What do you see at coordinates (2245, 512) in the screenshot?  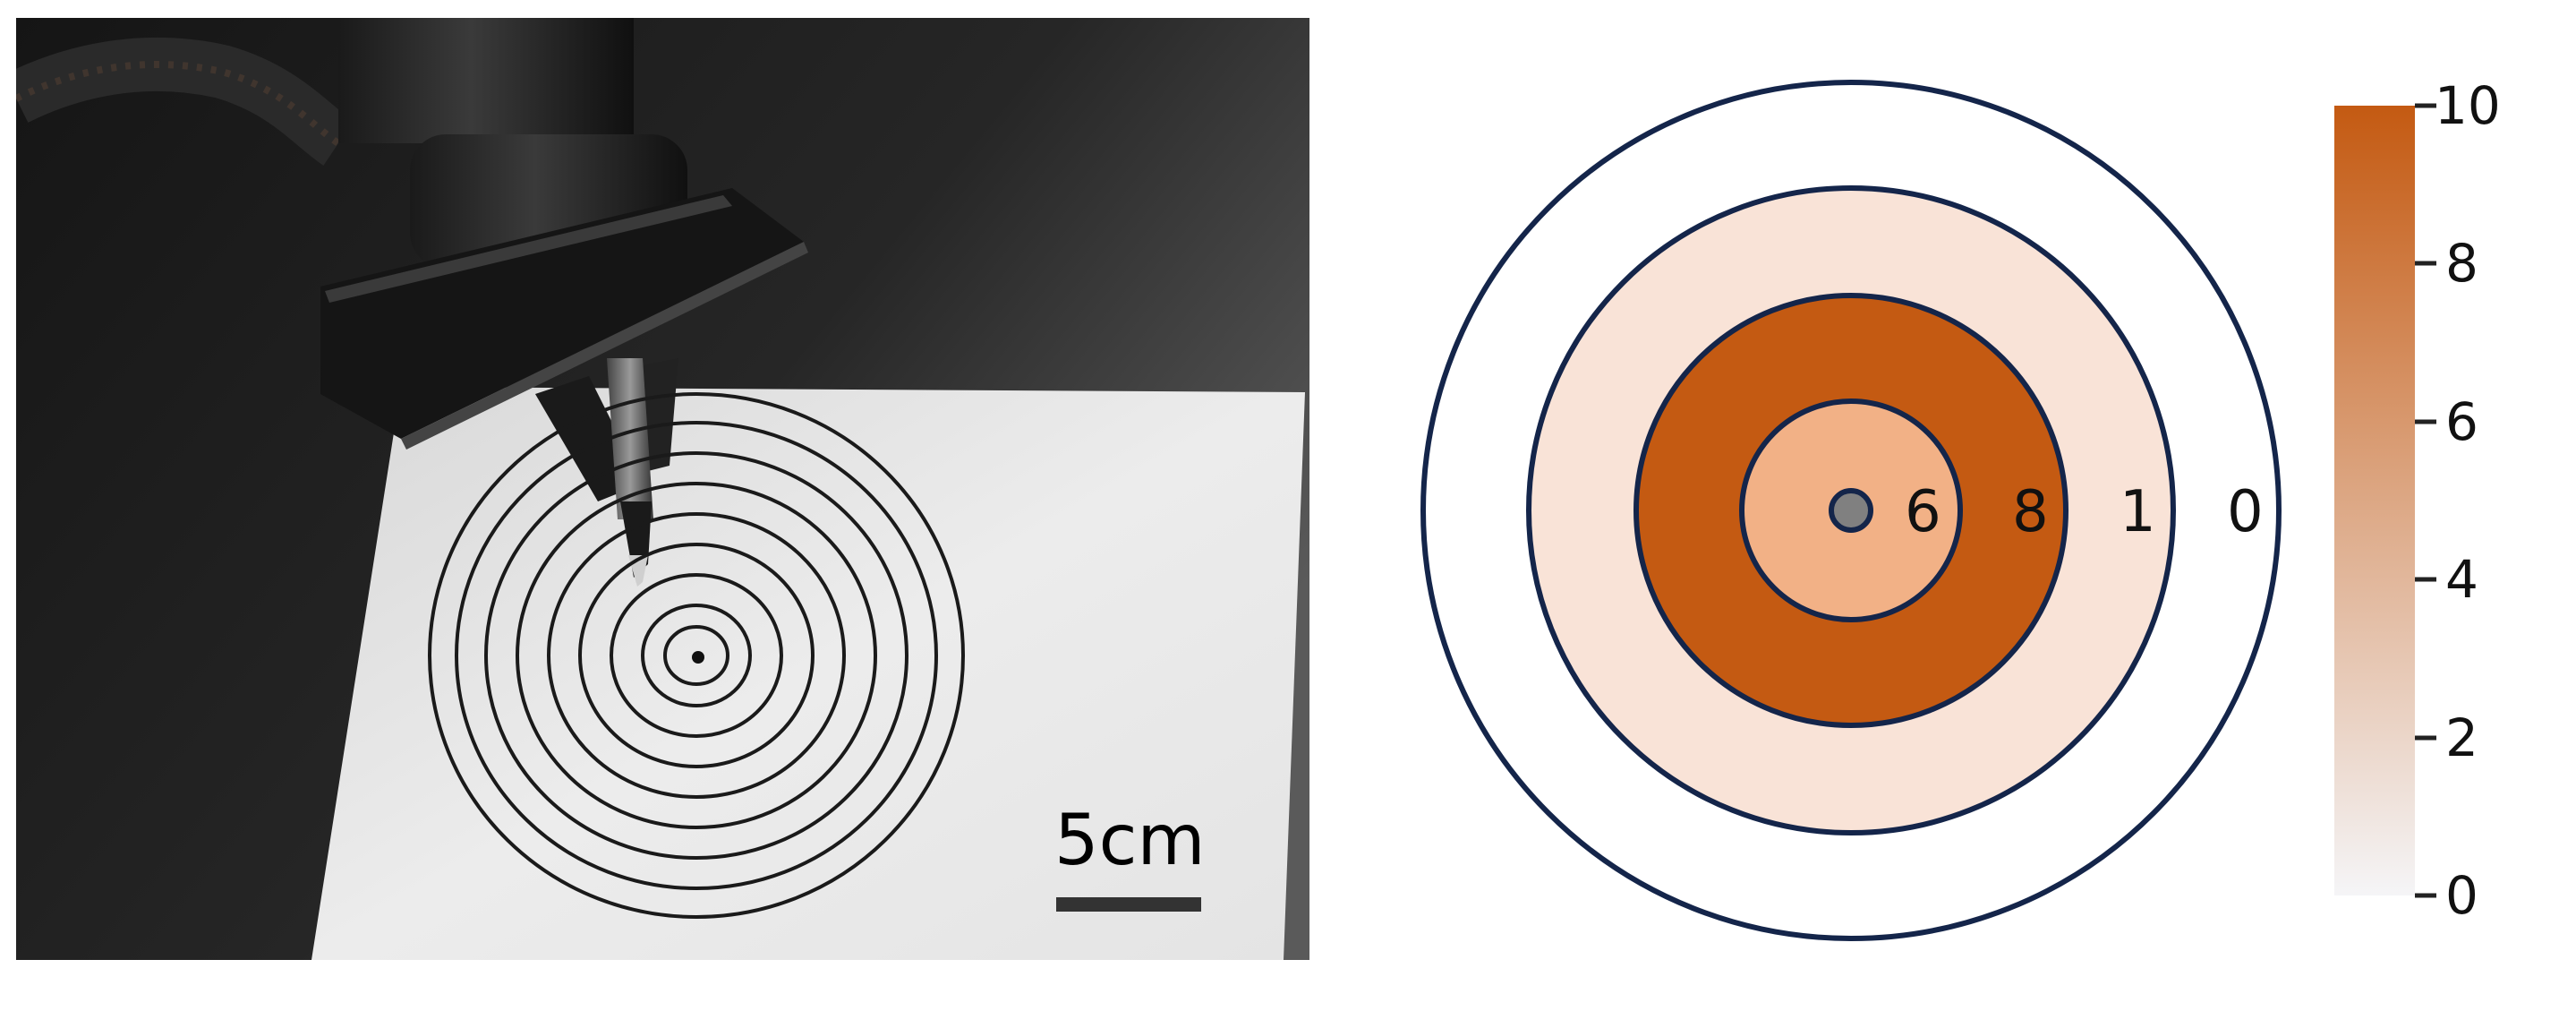 I see `ring-value-outer: 0` at bounding box center [2245, 512].